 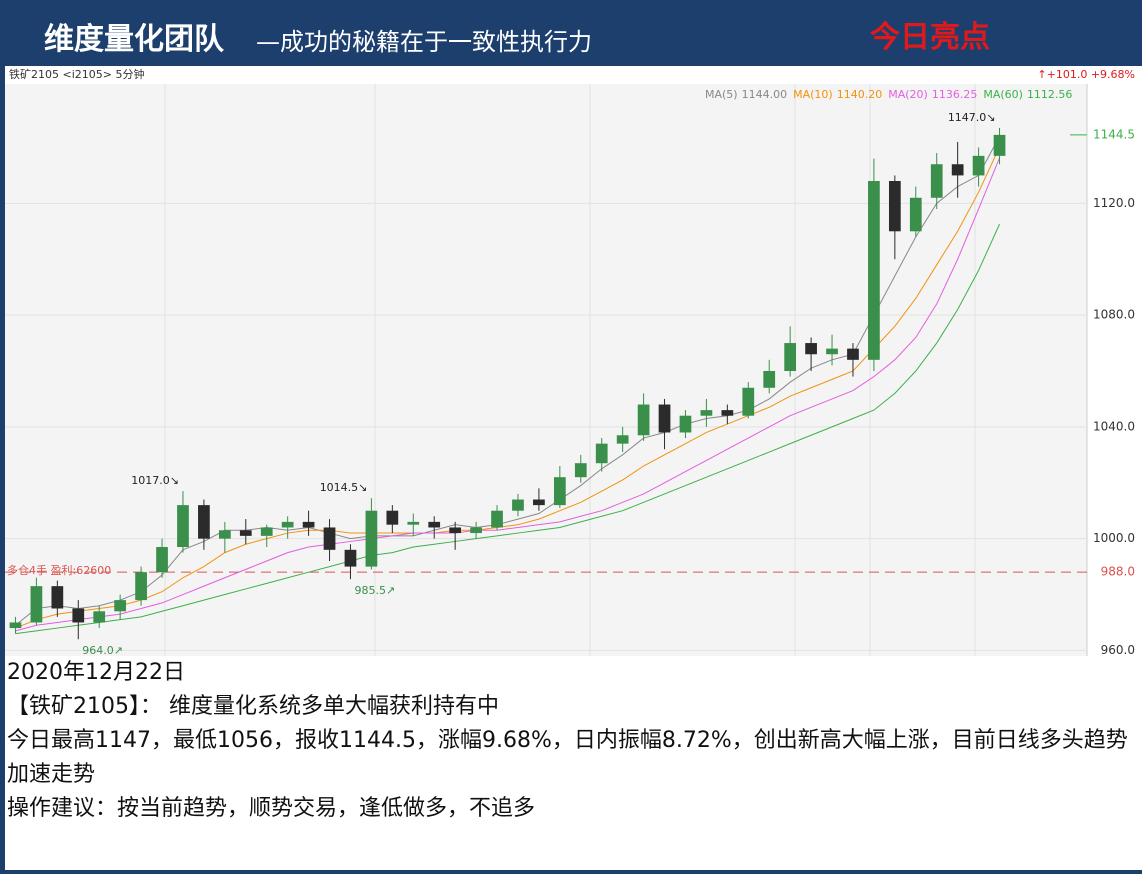 What do you see at coordinates (76, 74) in the screenshot?
I see `symbol: 铁矿2105 <i2105> 5分钟` at bounding box center [76, 74].